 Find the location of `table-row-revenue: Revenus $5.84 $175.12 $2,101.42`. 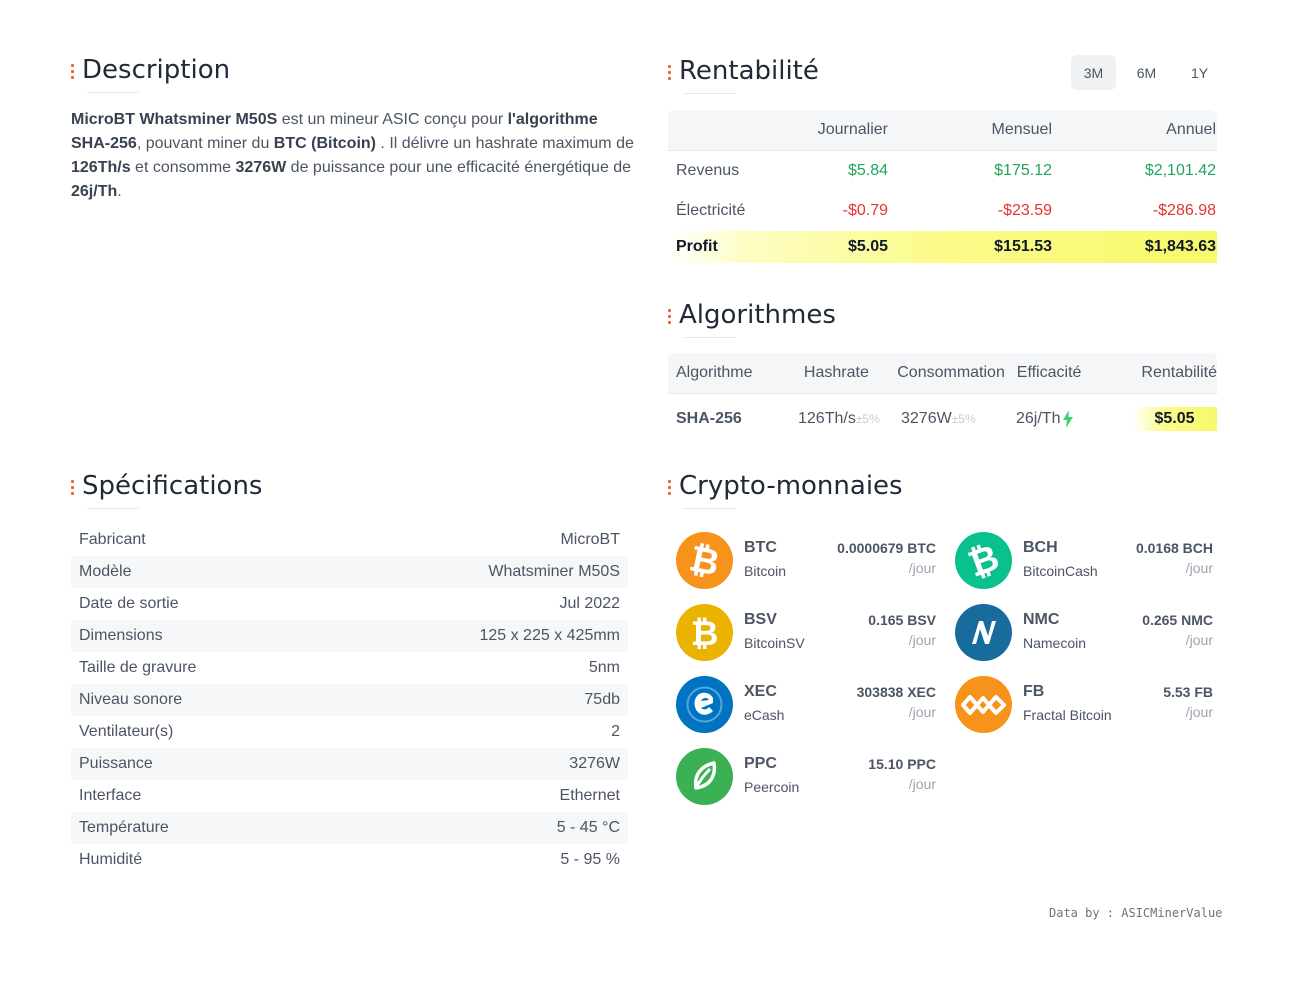

table-row-revenue: Revenus $5.84 $175.12 $2,101.42 is located at coordinates (946, 170).